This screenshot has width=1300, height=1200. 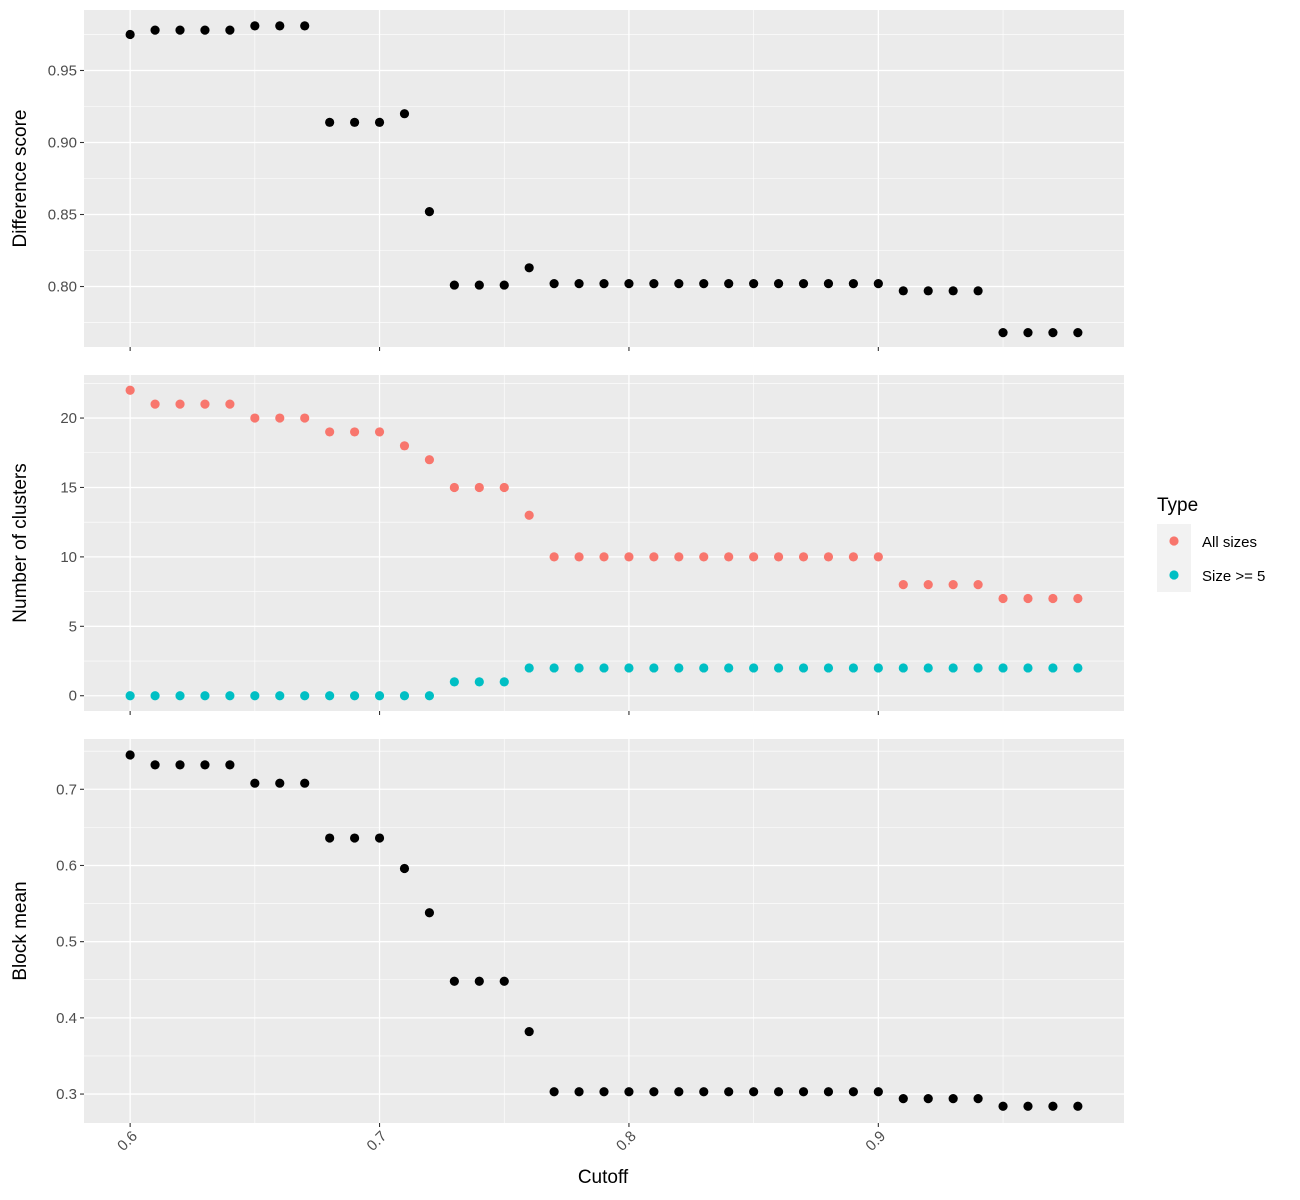 I want to click on y-tick-label: 10, so click(x=68, y=557).